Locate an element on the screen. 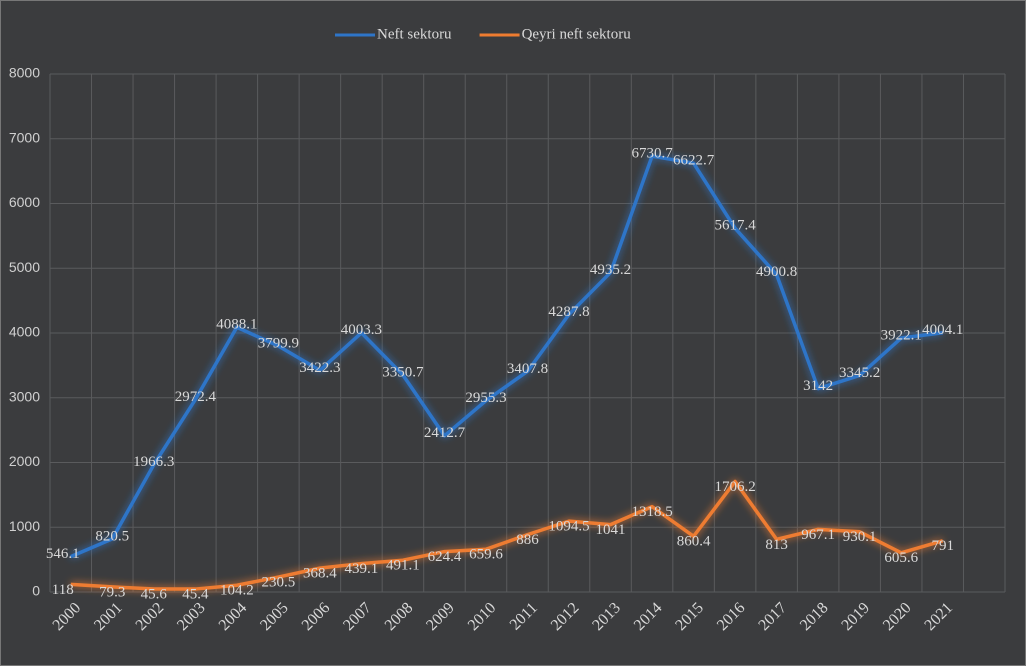 The height and width of the screenshot is (666, 1026). data-label: 491.1 is located at coordinates (403, 566).